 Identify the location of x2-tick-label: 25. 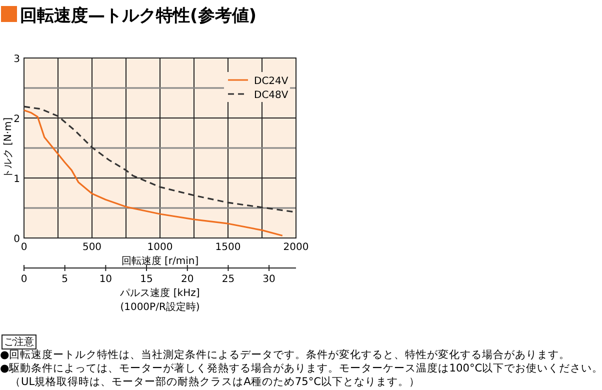
(228, 279).